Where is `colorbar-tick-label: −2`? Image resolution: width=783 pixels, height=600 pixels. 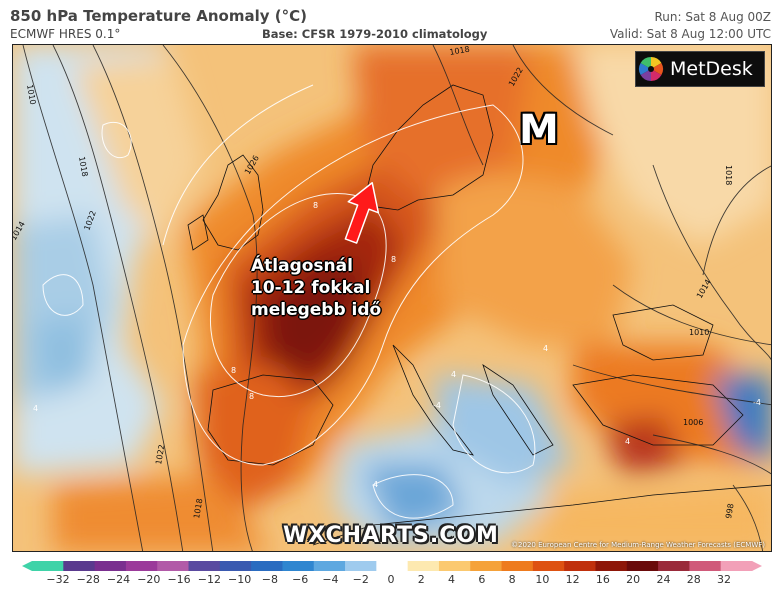 colorbar-tick-label: −2 is located at coordinates (360, 579).